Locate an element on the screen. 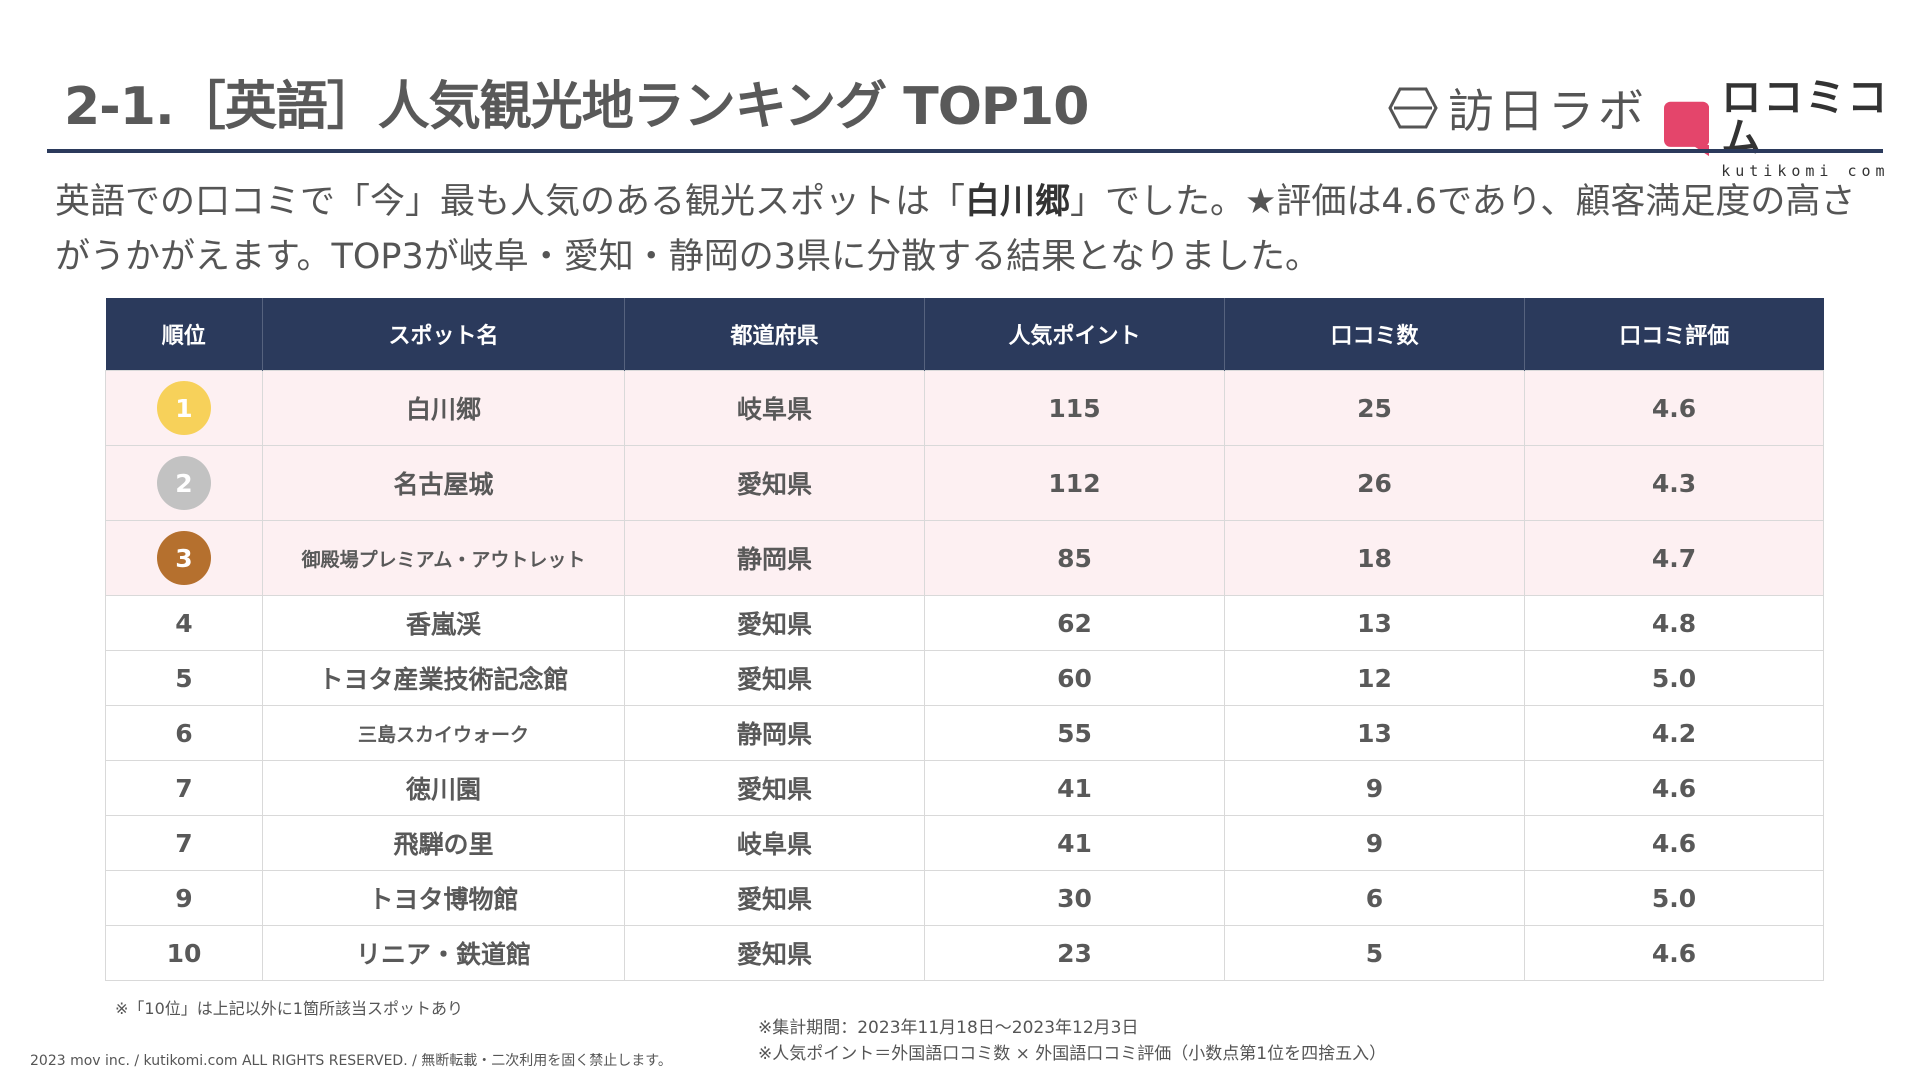 This screenshot has height=1080, width=1919. points-cell: 23 is located at coordinates (1074, 953).